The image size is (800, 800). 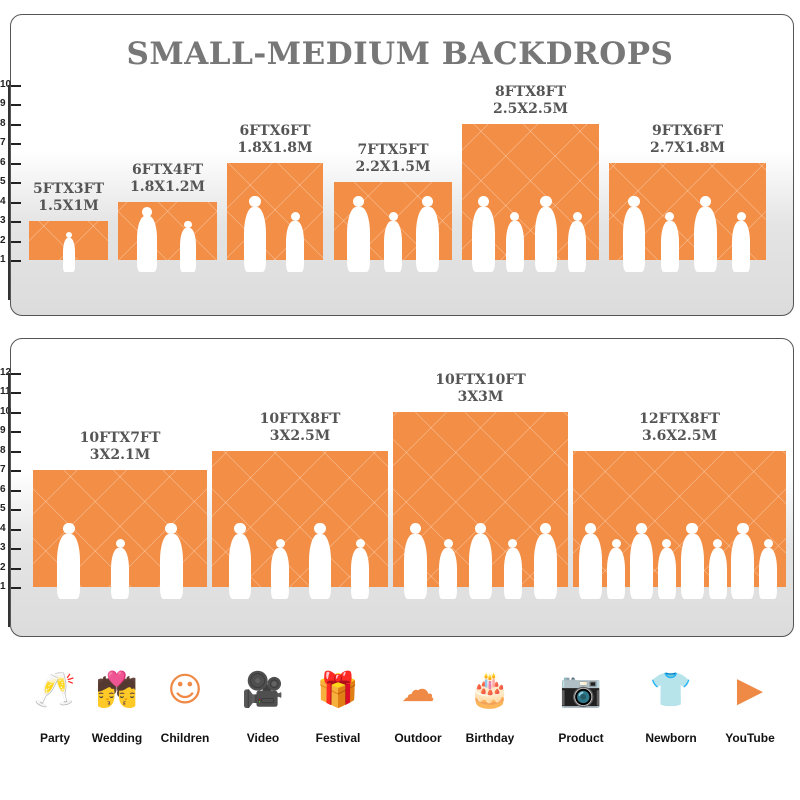 What do you see at coordinates (530, 91) in the screenshot?
I see `size-feet: 8FTX8FT` at bounding box center [530, 91].